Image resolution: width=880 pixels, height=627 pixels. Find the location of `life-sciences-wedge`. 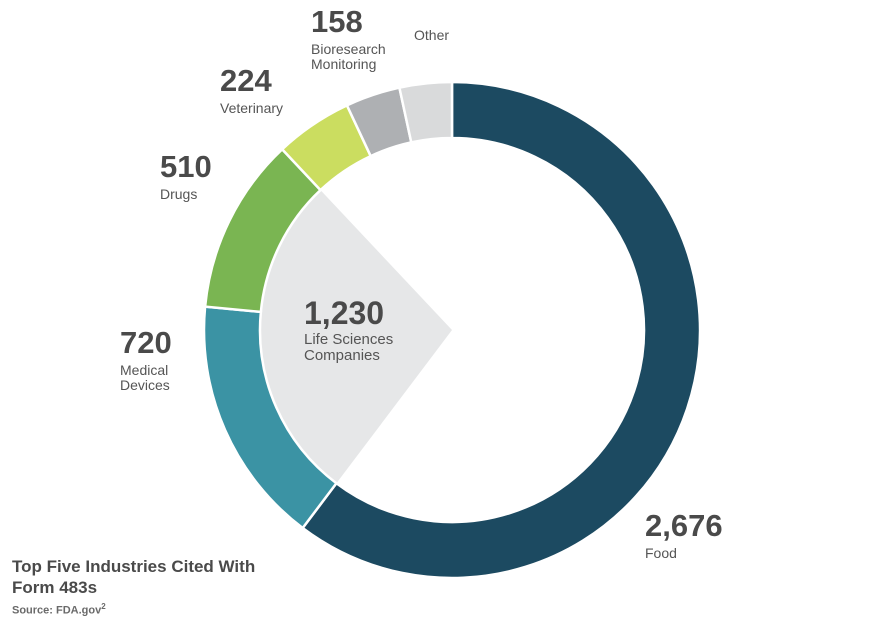

life-sciences-wedge is located at coordinates (356, 337).